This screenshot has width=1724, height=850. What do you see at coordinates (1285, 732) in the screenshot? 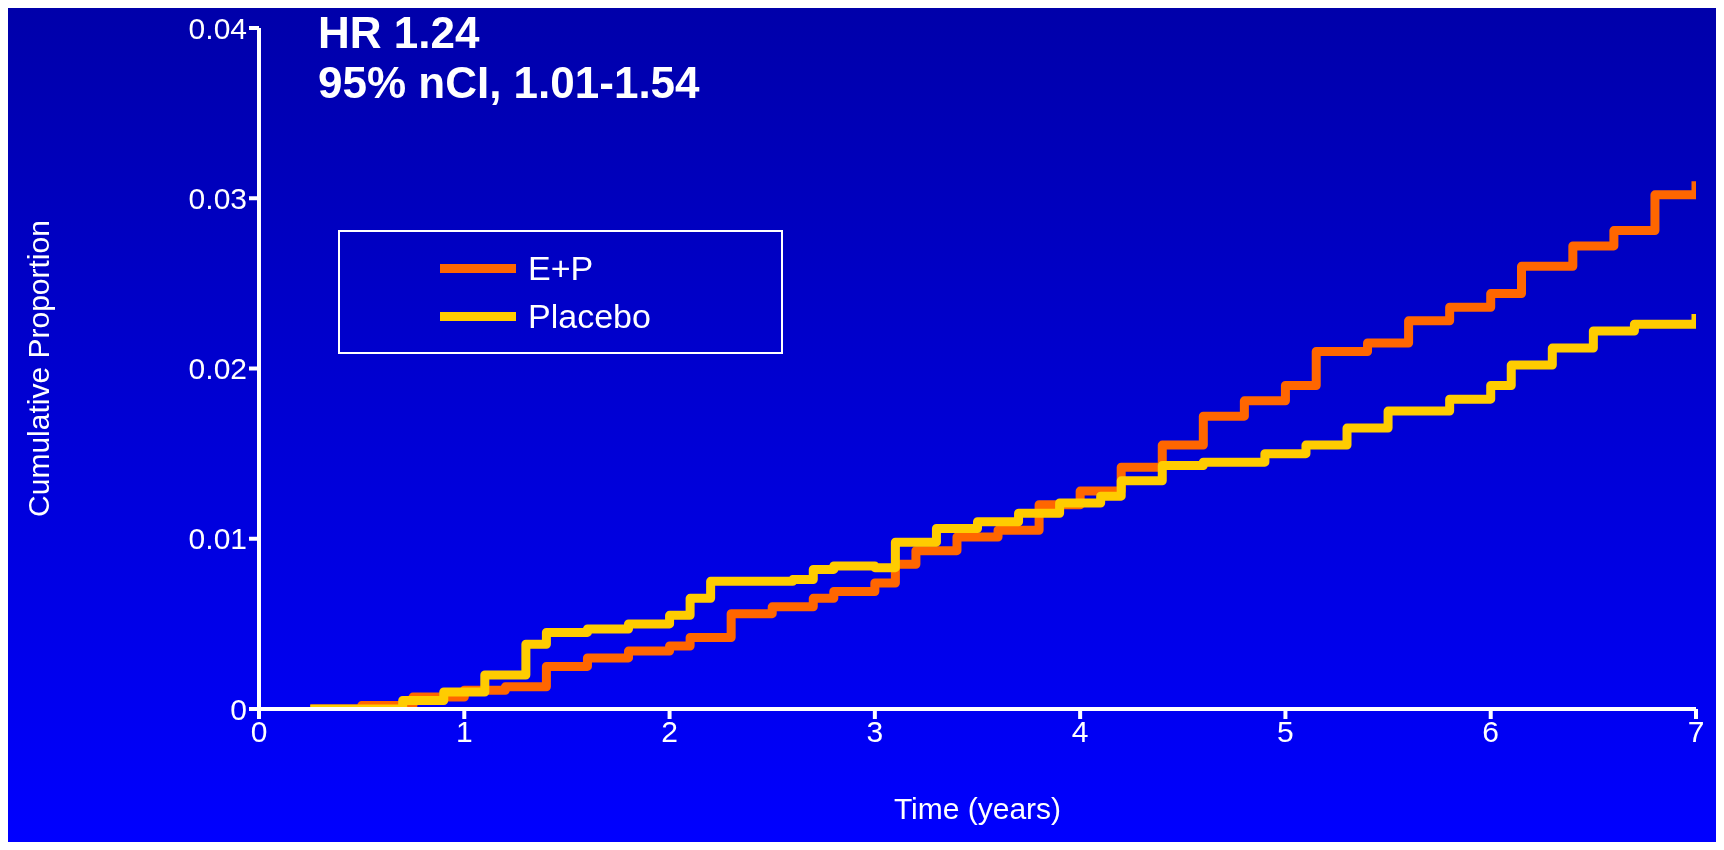
I see `x-tick-label: 5` at bounding box center [1285, 732].